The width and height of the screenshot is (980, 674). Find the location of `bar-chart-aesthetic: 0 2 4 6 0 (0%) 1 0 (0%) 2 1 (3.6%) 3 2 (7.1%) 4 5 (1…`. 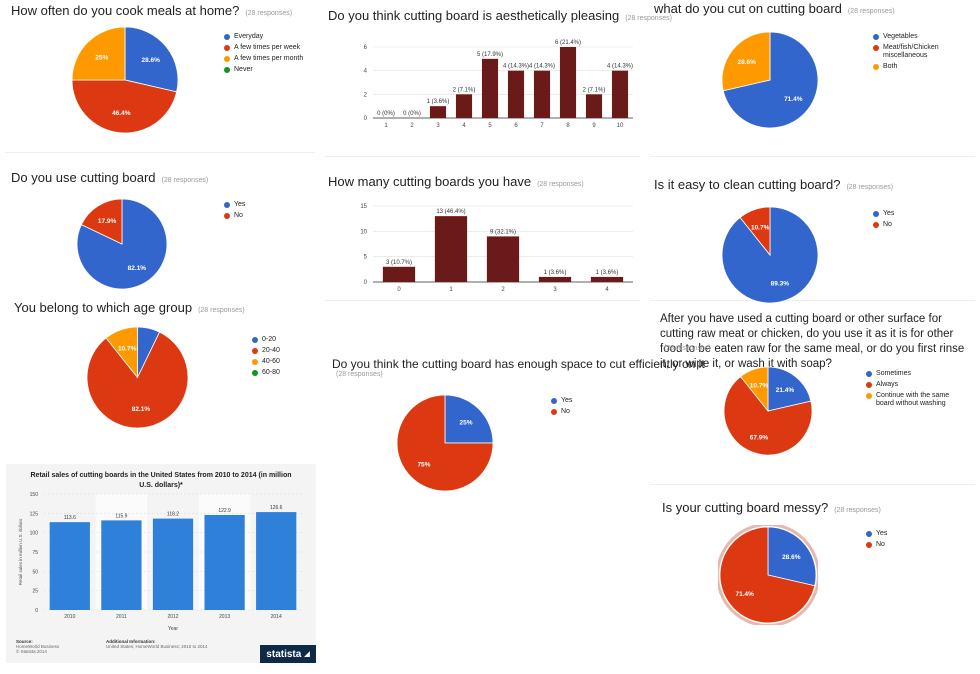

bar-chart-aesthetic: 0 2 4 6 0 (0%) 1 0 (0%) 2 1 (3.6%) 3 2 (7.1%) 4 5 (1… is located at coordinates (498, 84).